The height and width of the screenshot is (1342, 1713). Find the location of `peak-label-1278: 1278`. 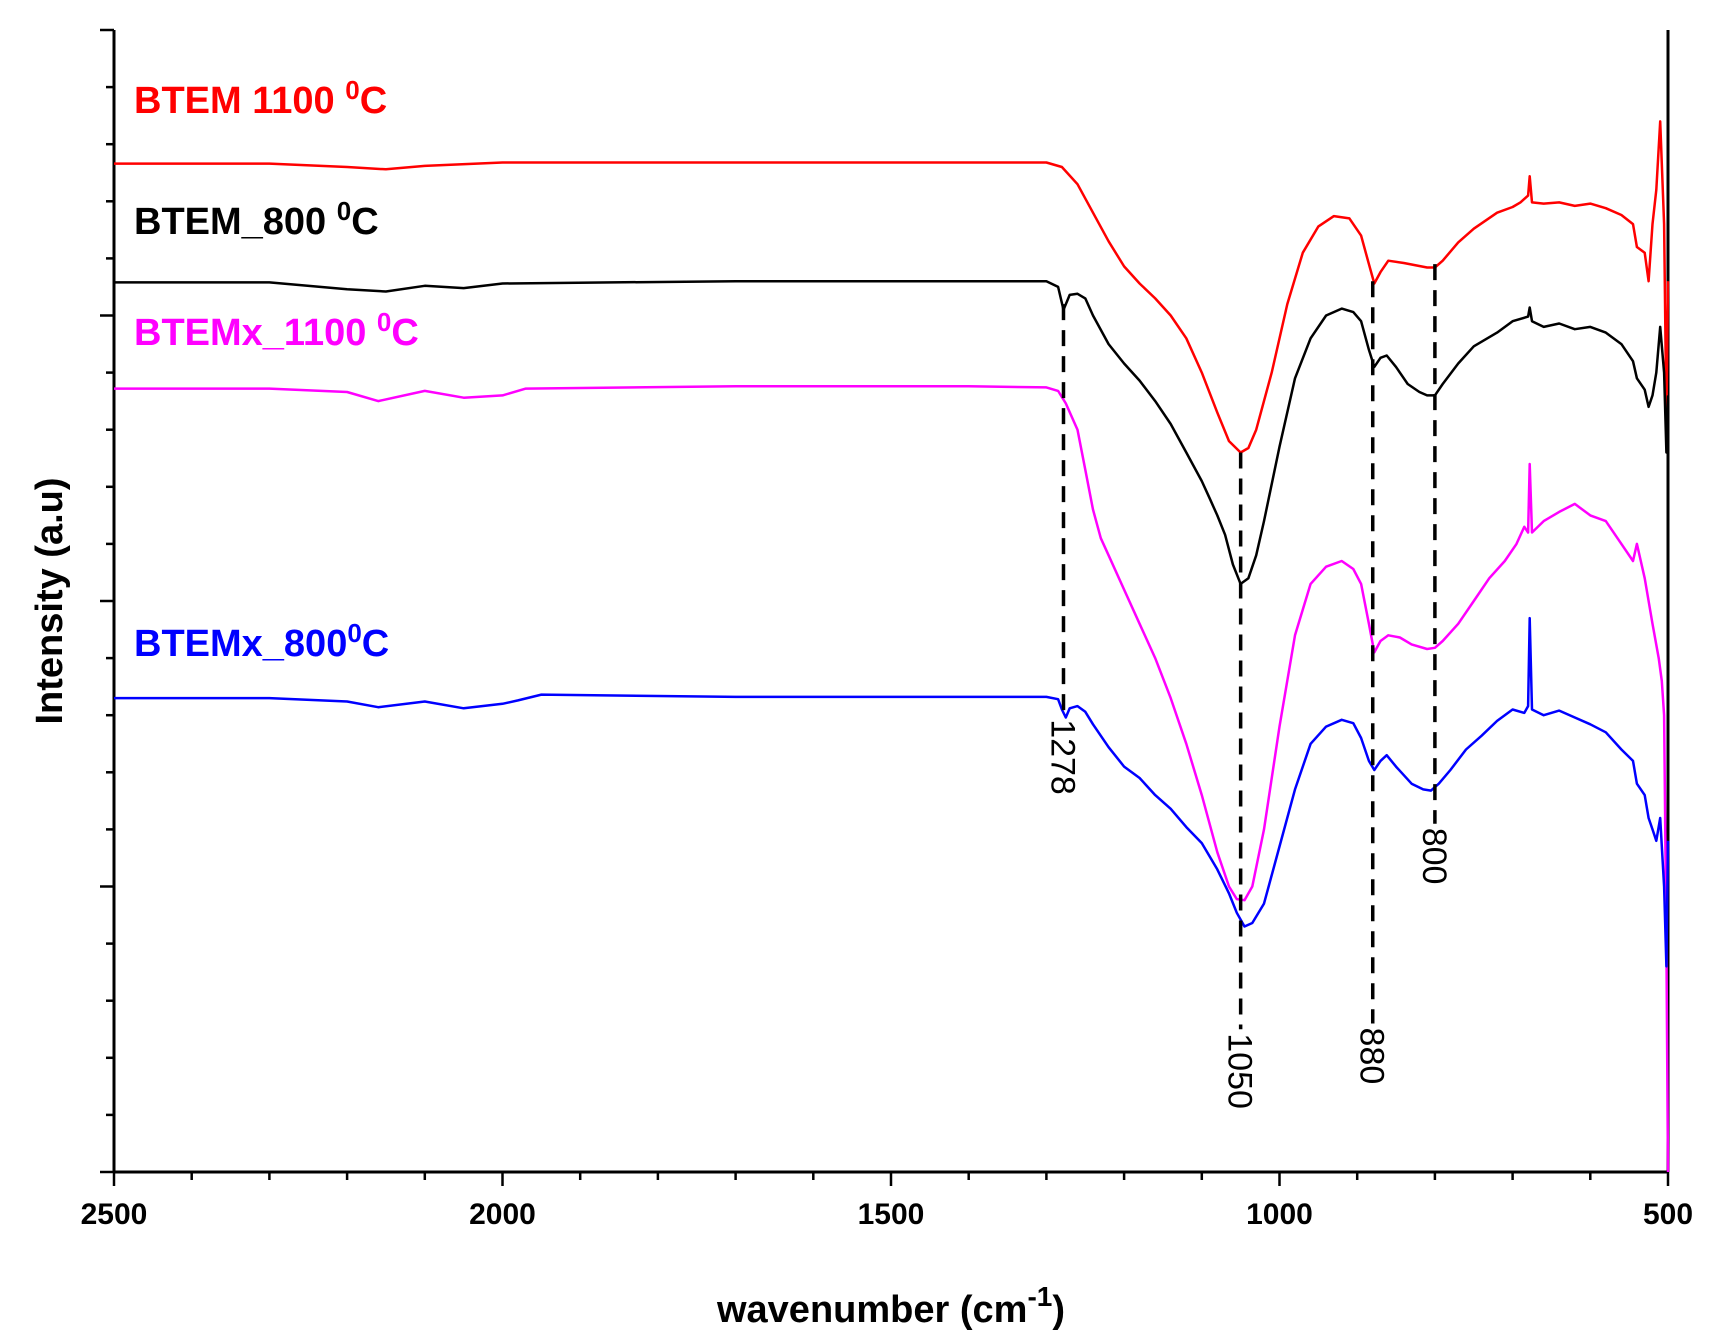

peak-label-1278: 1278 is located at coordinates (1062, 757).